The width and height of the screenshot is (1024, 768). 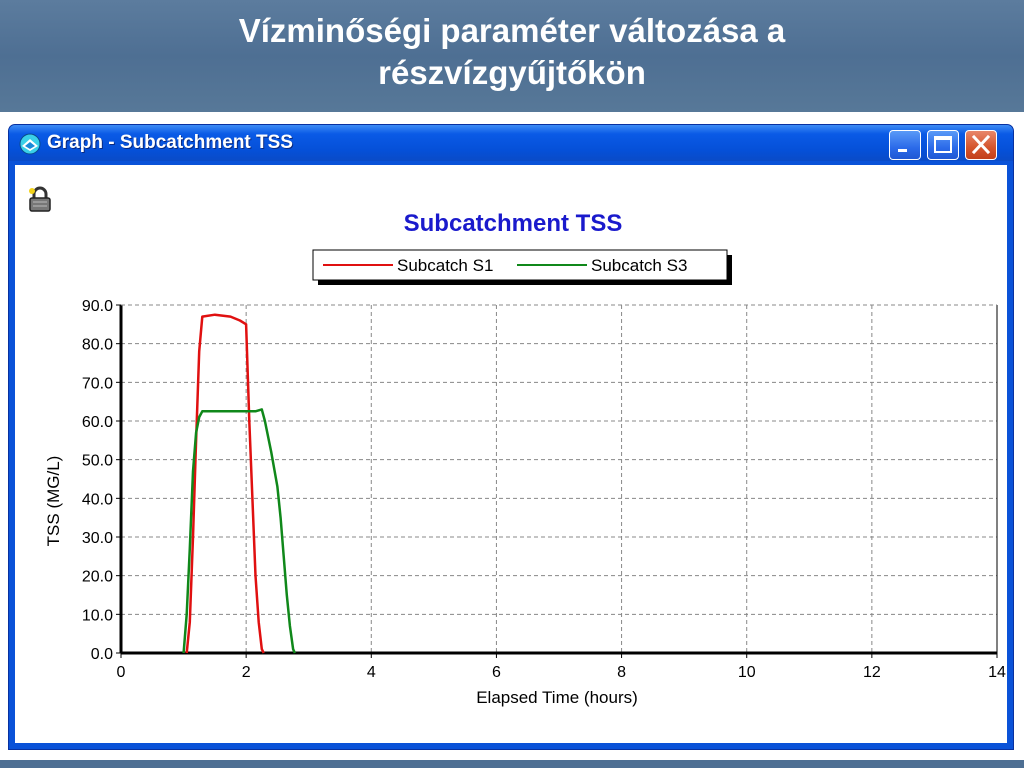 I want to click on minimize-button, so click(x=905, y=145).